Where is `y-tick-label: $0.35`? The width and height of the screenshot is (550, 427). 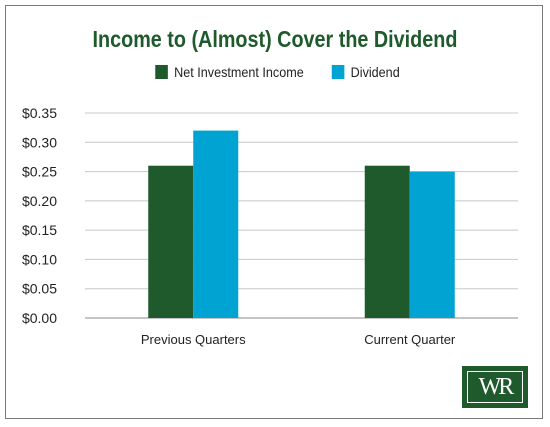
y-tick-label: $0.35 is located at coordinates (39, 113).